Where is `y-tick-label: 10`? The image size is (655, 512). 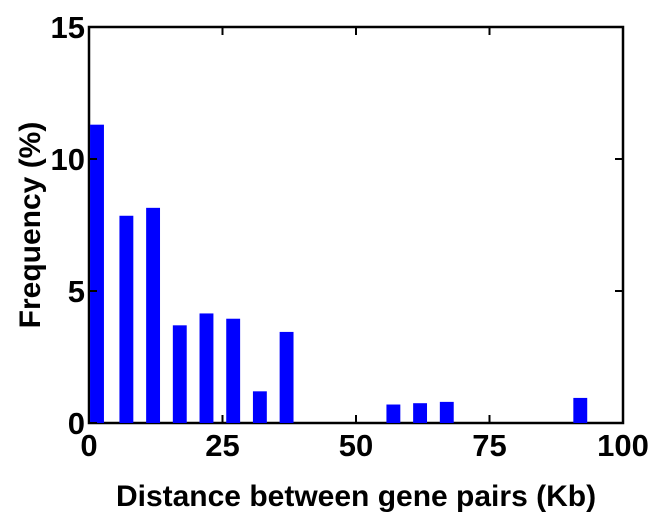
y-tick-label: 10 is located at coordinates (68, 159).